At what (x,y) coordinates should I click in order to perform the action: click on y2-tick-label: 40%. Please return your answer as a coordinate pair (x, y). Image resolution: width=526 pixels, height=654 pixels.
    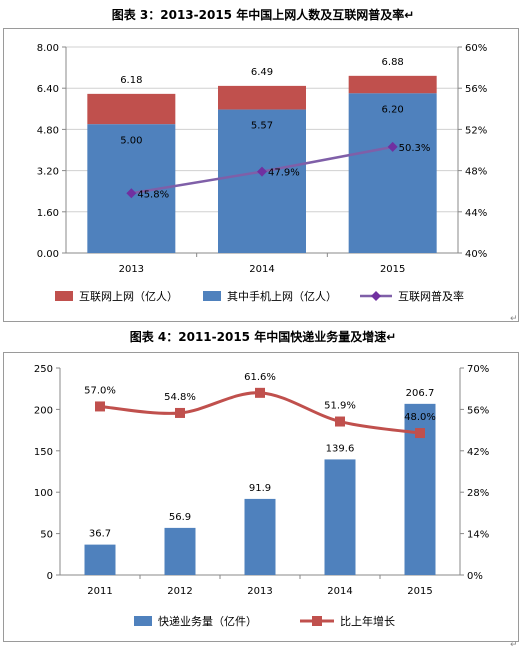
    Looking at the image, I should click on (476, 254).